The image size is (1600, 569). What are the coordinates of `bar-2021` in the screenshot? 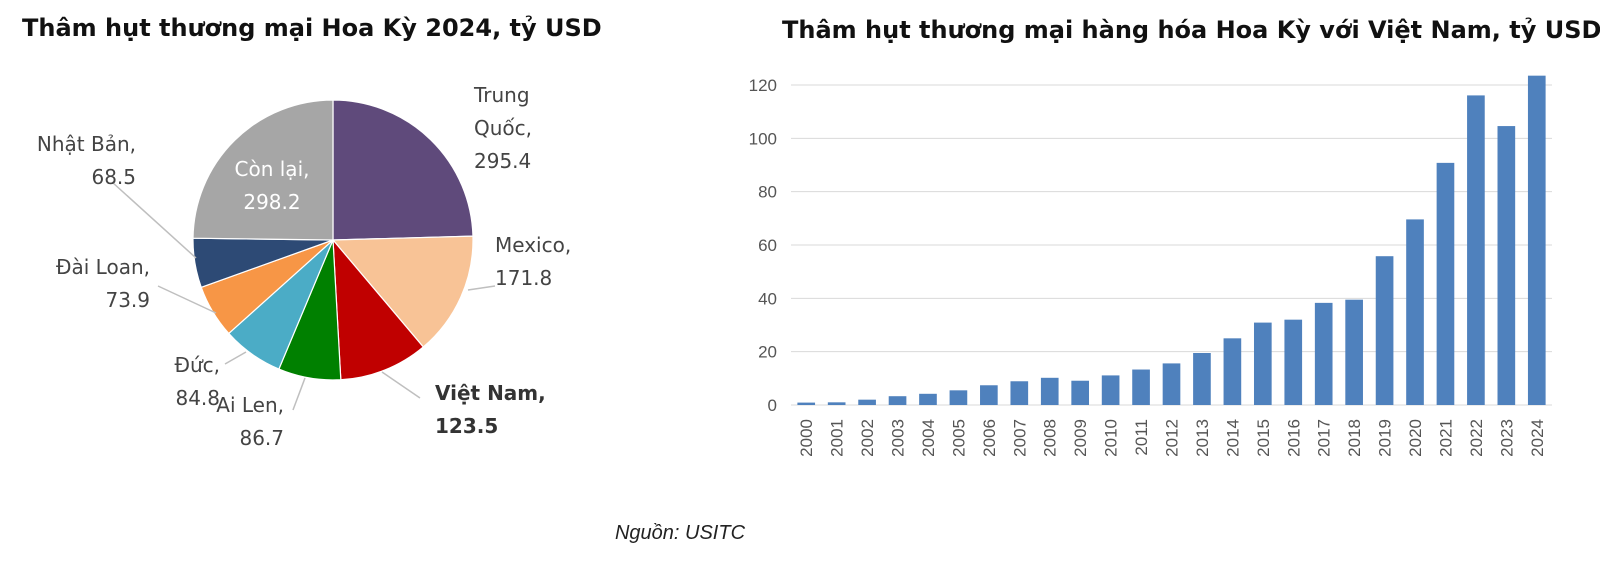 It's located at (1445, 283).